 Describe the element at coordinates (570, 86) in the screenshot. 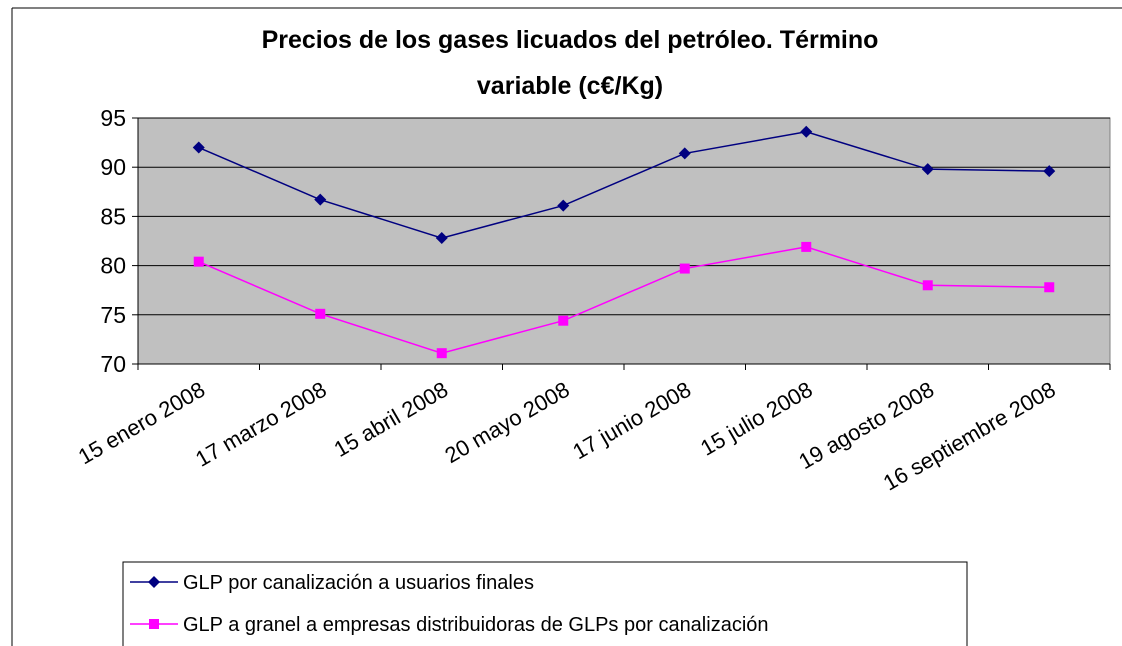

I see `chart-title: variable (c€/Kg)` at that location.